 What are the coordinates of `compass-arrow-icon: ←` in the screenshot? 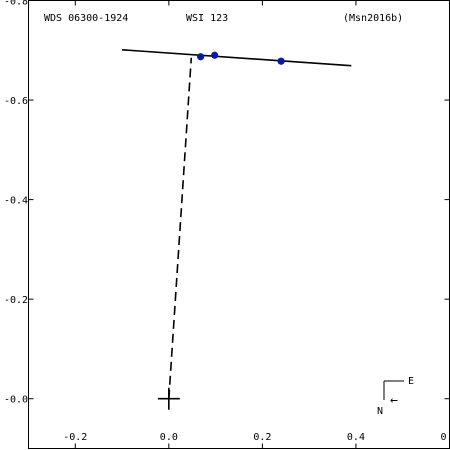 It's located at (394, 400).